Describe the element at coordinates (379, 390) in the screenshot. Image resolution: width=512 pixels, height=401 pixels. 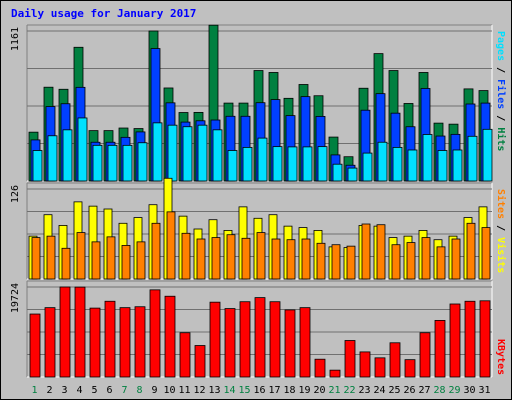
I see `x-tick-label: 24` at that location.